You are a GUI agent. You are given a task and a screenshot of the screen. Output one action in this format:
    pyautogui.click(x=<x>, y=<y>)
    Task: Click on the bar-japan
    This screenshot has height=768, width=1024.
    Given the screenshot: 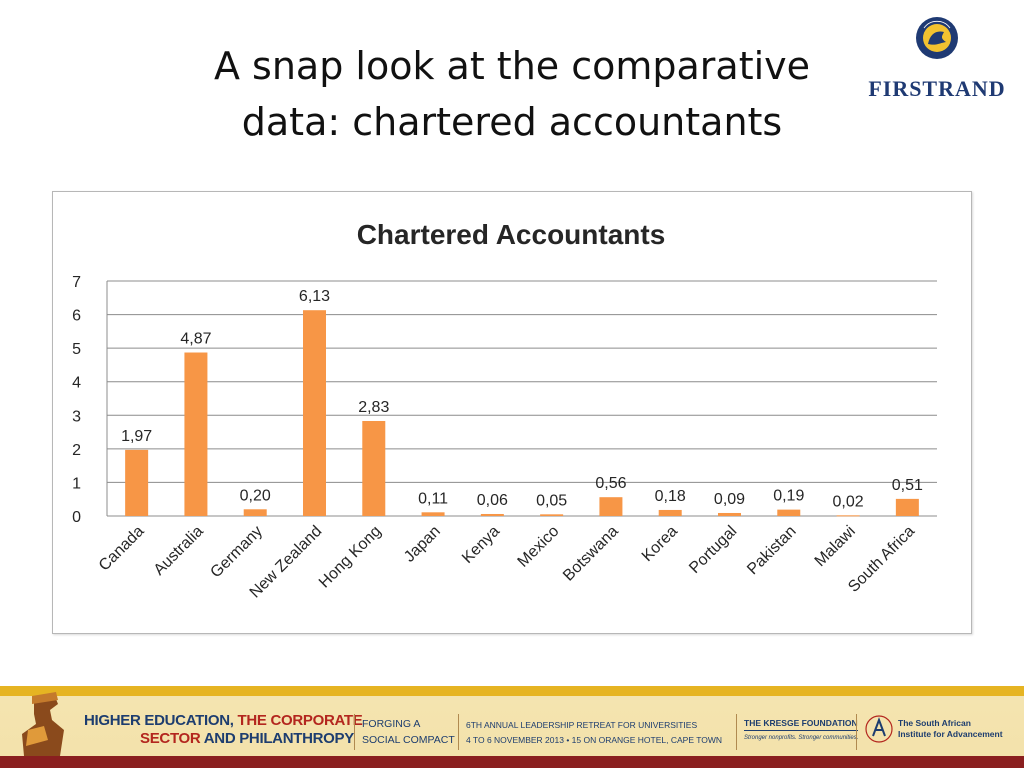 What is the action you would take?
    pyautogui.click(x=433, y=514)
    